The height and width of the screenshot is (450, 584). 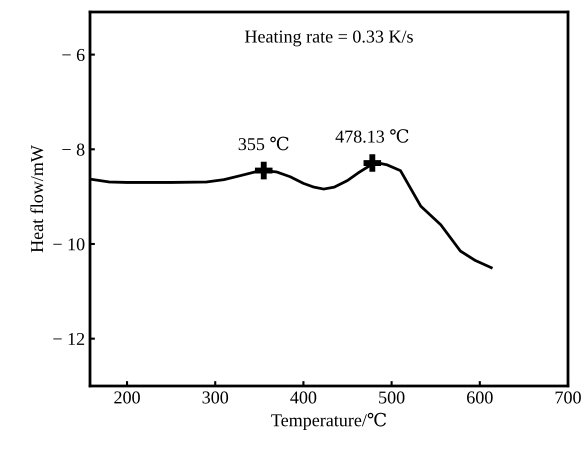 What do you see at coordinates (391, 397) in the screenshot?
I see `x-tick-label: 500` at bounding box center [391, 397].